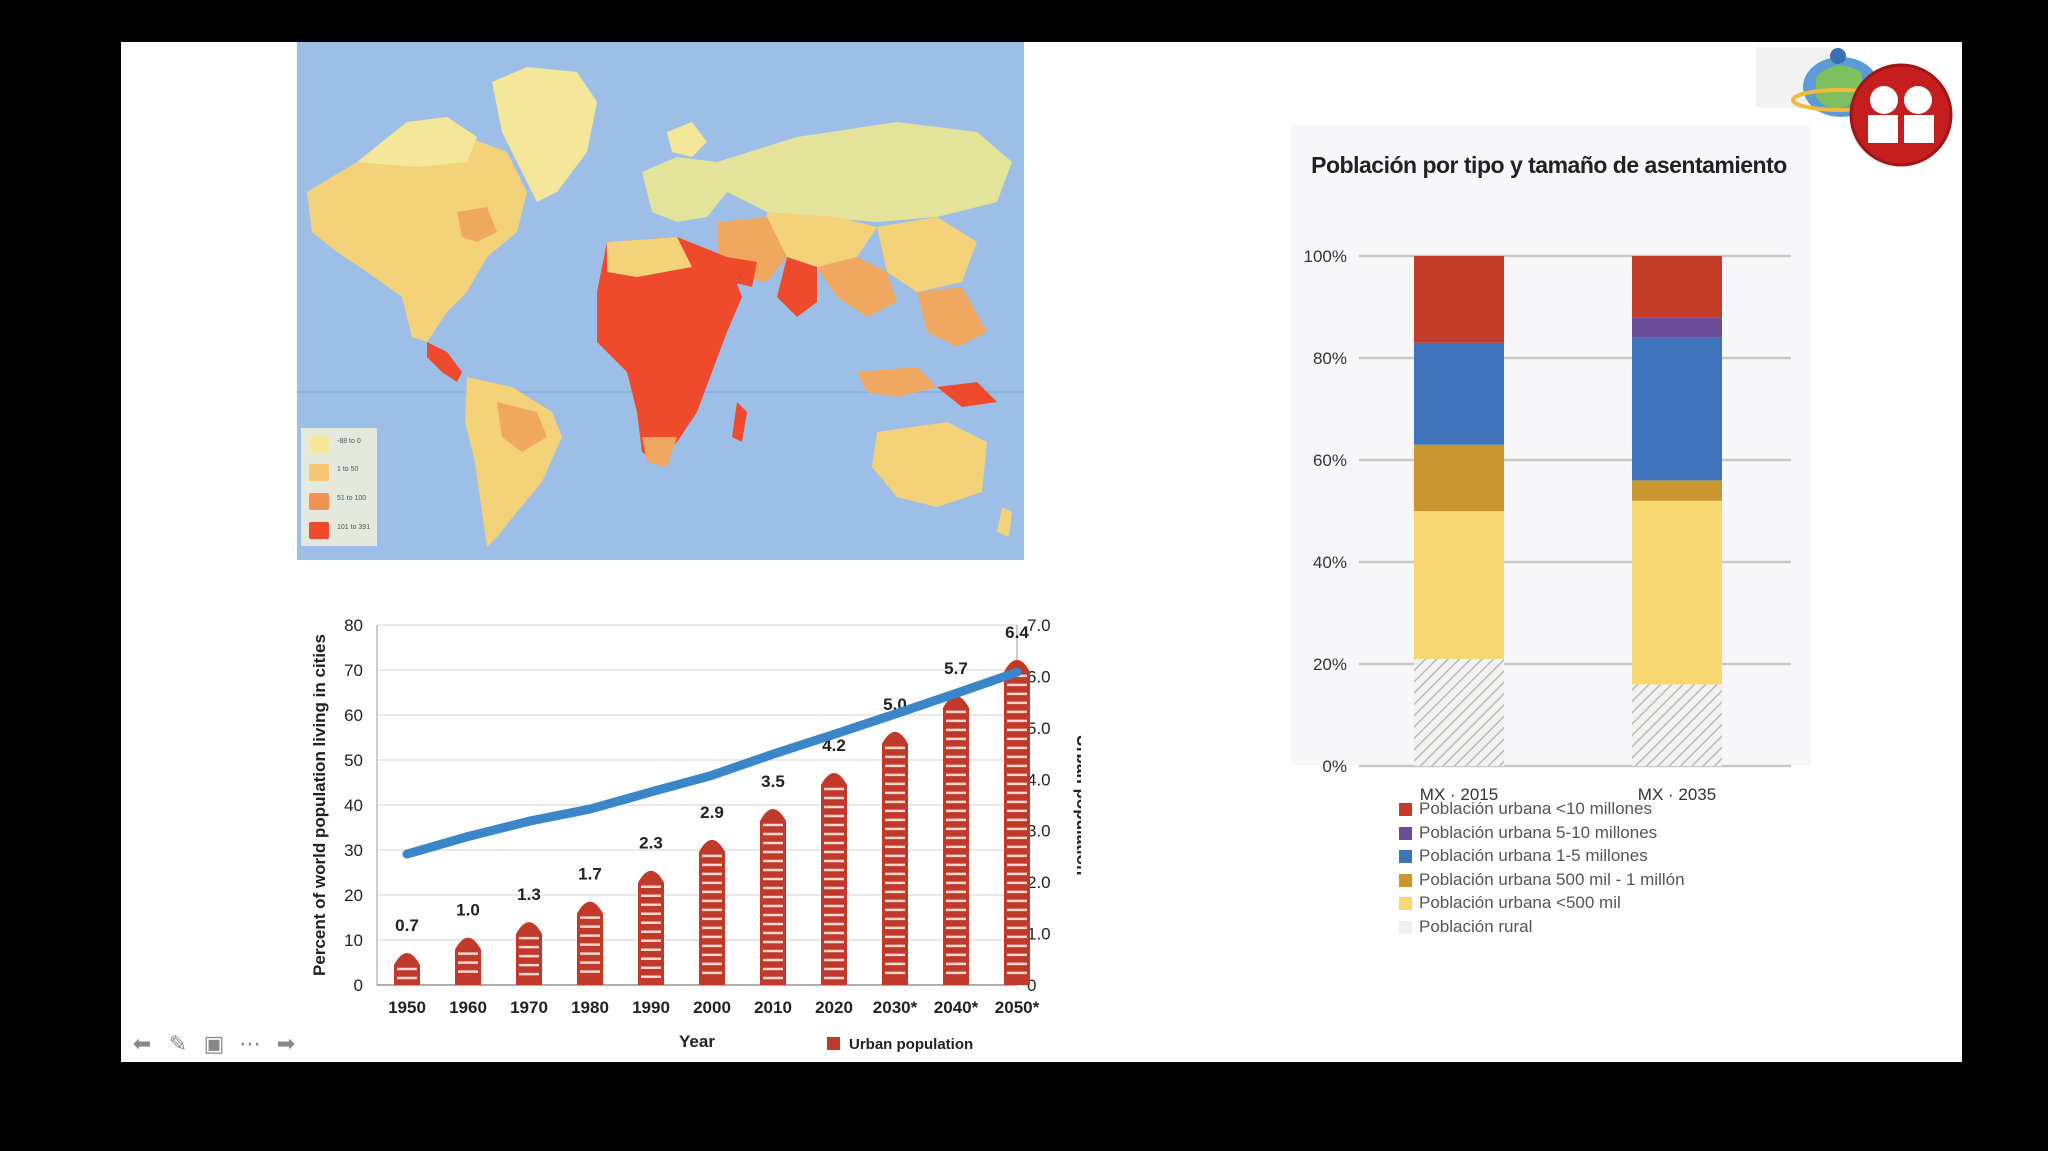 The height and width of the screenshot is (1151, 2048). Describe the element at coordinates (353, 805) in the screenshot. I see `y-tick-label: 40` at that location.